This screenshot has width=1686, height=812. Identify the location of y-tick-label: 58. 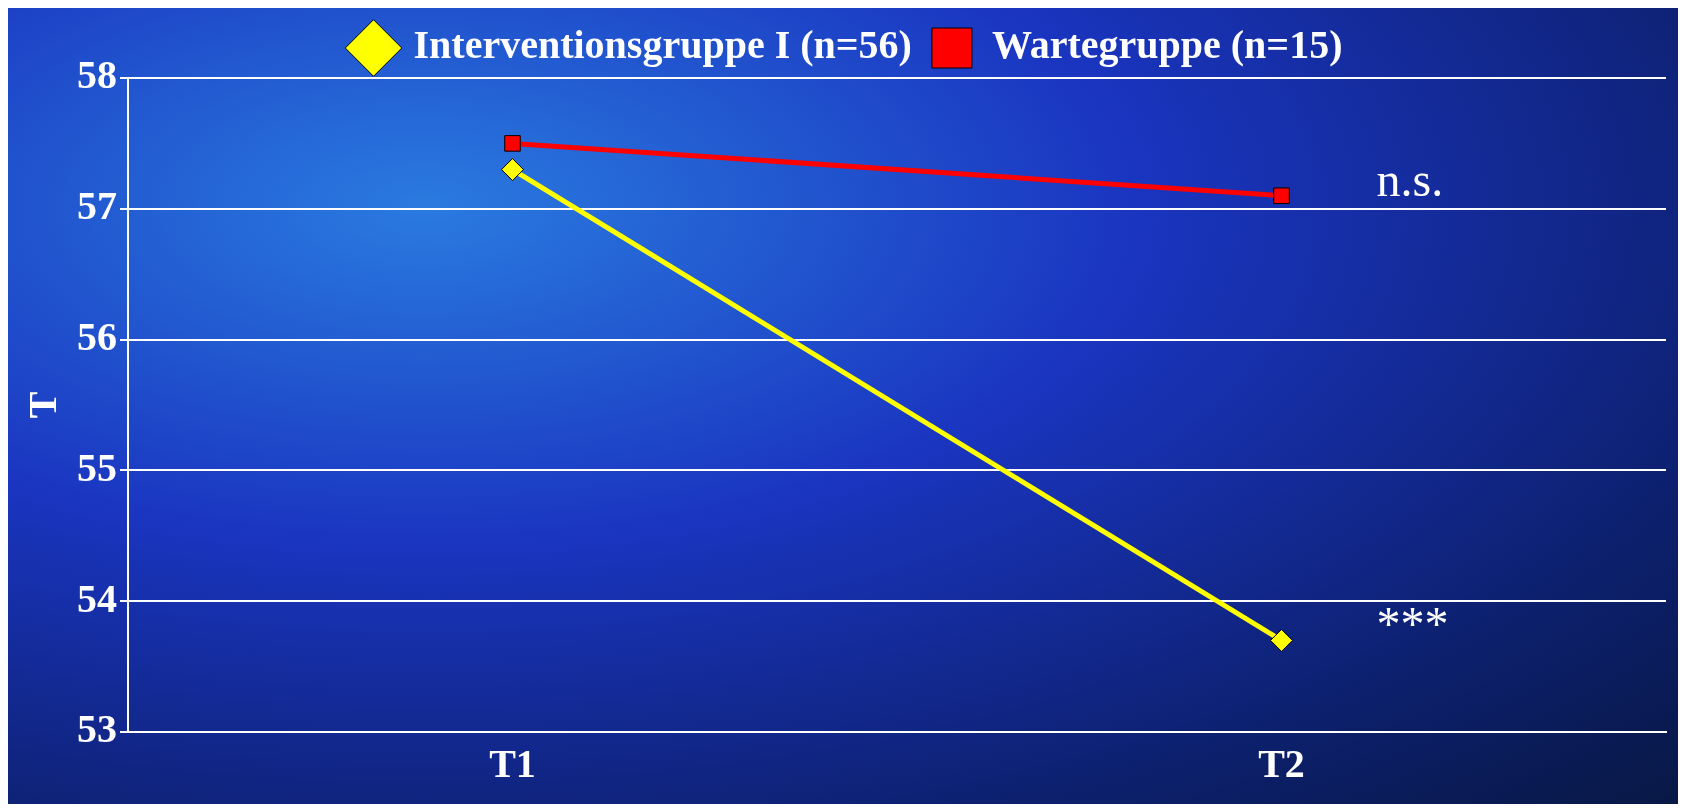
(97, 75).